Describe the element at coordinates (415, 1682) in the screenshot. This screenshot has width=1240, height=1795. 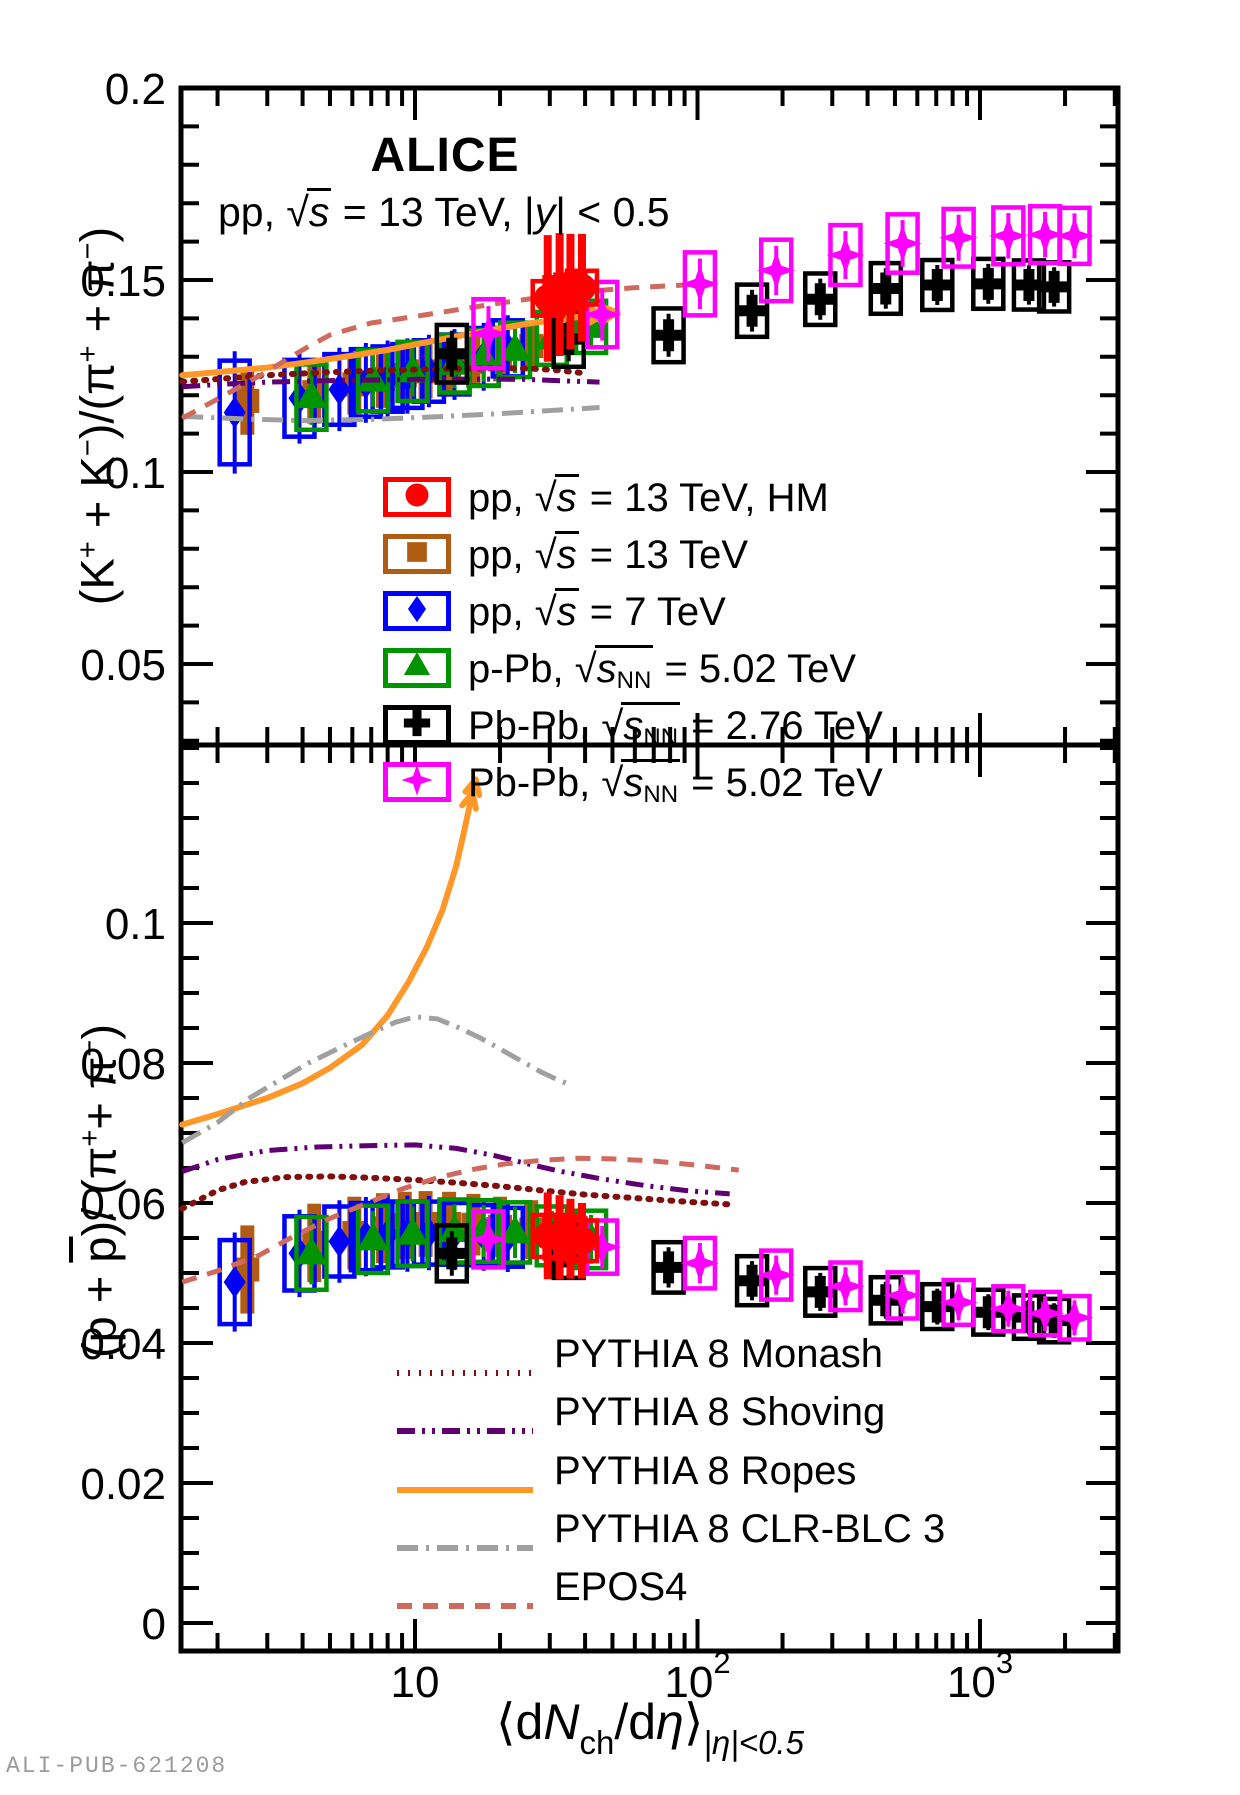
I see `x-tick-label: 10` at that location.